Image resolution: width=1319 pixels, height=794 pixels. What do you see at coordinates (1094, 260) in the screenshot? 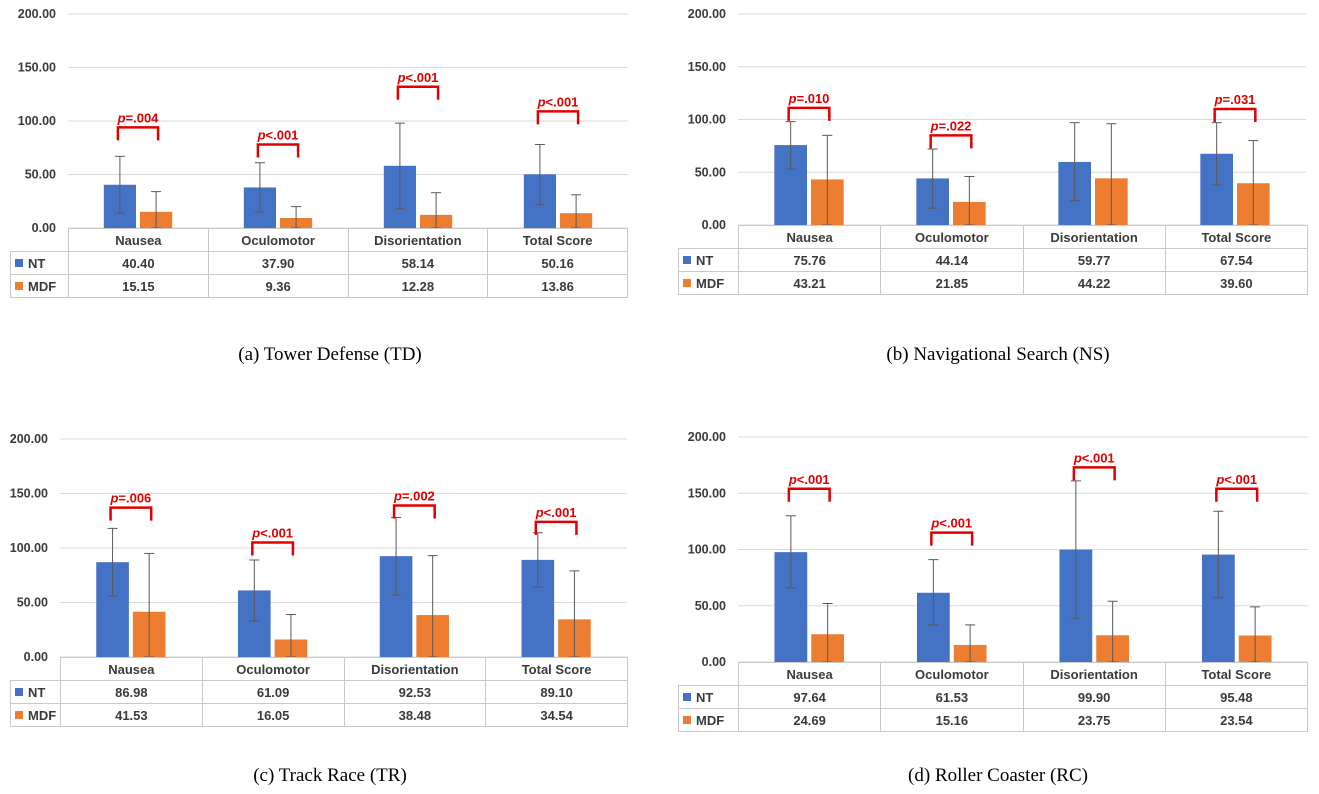
I see `data-value-cell: 59.77` at bounding box center [1094, 260].